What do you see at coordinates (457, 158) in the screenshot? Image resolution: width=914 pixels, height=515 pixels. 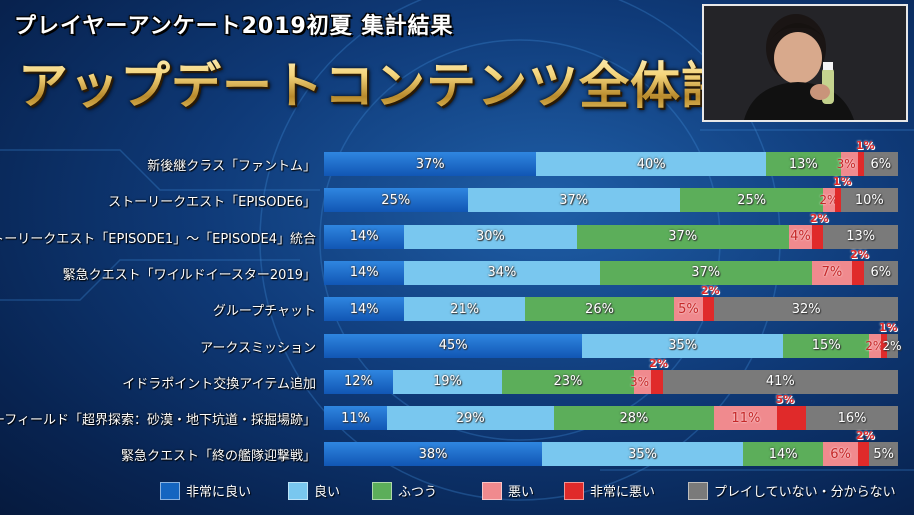 I see `chart-row: 新後継クラス「ファントム」 37% 40% 13% 3% 1% 6%` at bounding box center [457, 158].